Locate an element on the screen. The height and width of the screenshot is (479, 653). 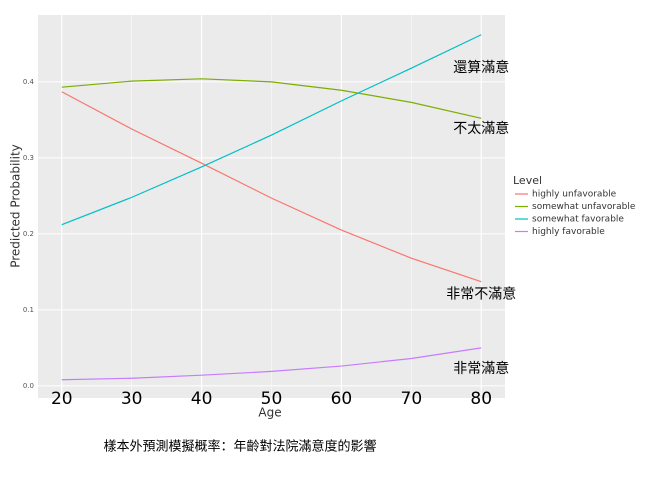
annotation: 不太滿意 is located at coordinates (481, 128).